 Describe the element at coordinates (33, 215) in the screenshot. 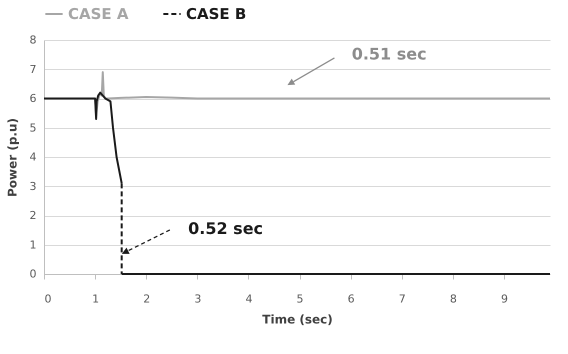

I see `y-tick-label: 2` at that location.